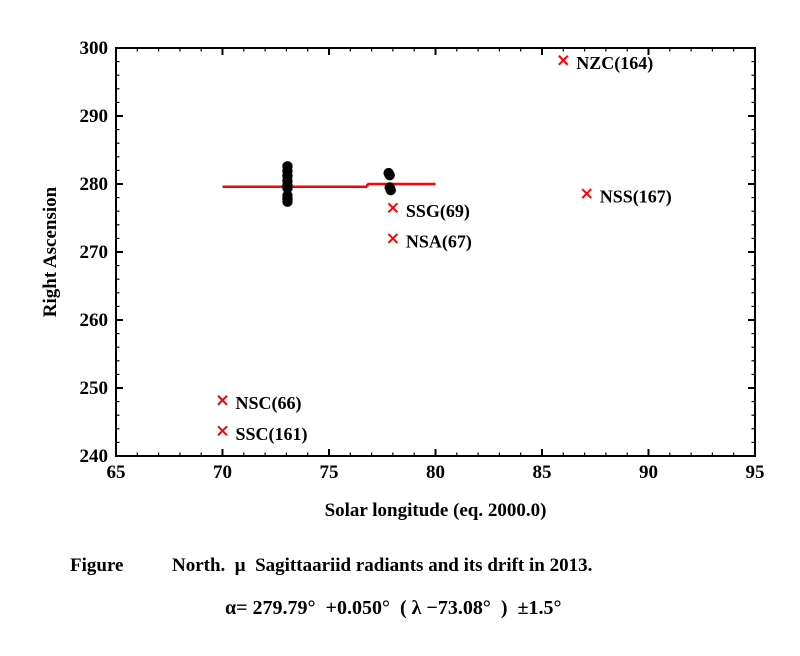 The width and height of the screenshot is (800, 656). Describe the element at coordinates (329, 185) in the screenshot. I see `drift-line-series` at that location.